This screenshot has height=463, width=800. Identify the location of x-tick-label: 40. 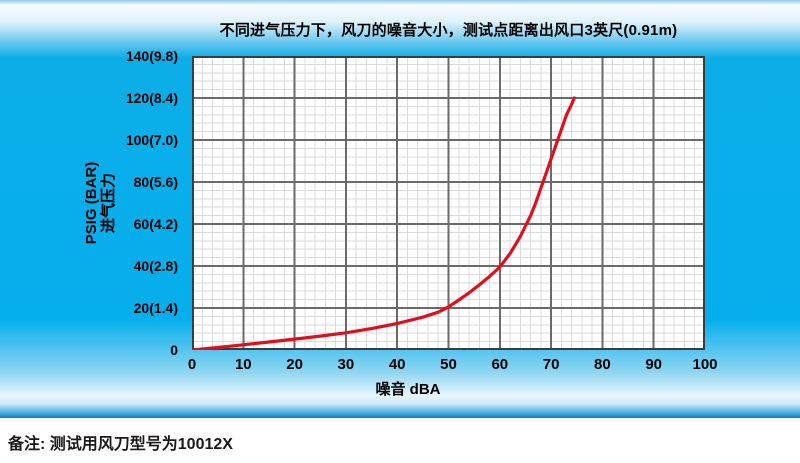
(397, 364).